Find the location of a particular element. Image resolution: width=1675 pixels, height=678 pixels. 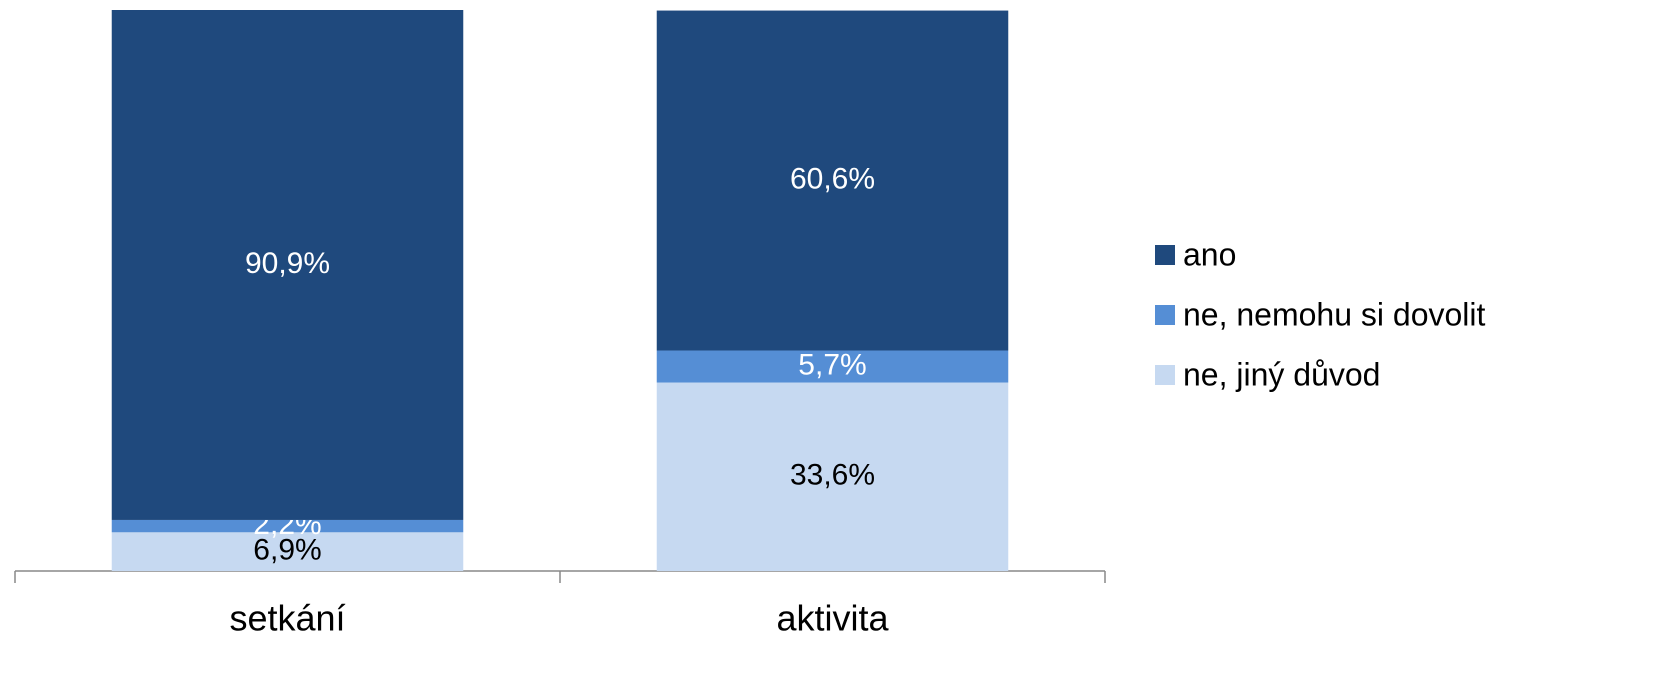

legend-label: ano is located at coordinates (1209, 254).